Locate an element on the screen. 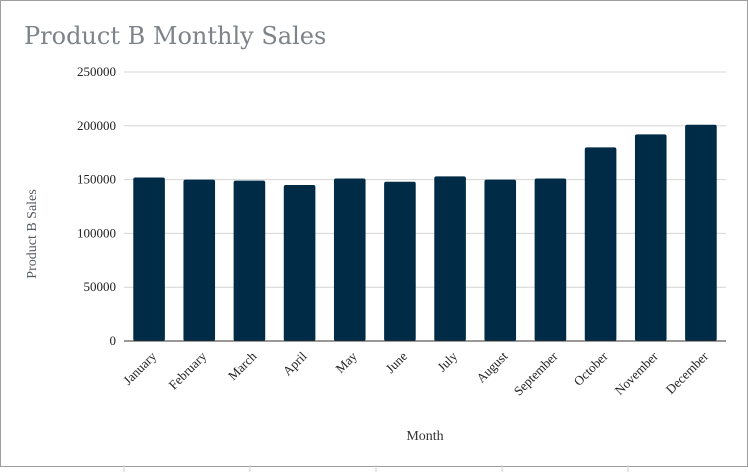 The height and width of the screenshot is (472, 748). chart-title: Product B Monthly Sales is located at coordinates (175, 36).